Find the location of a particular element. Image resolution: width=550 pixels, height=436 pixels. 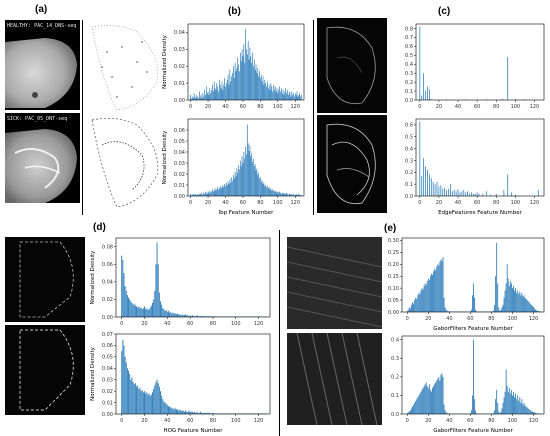

lbp-image-sick is located at coordinates (129, 162).